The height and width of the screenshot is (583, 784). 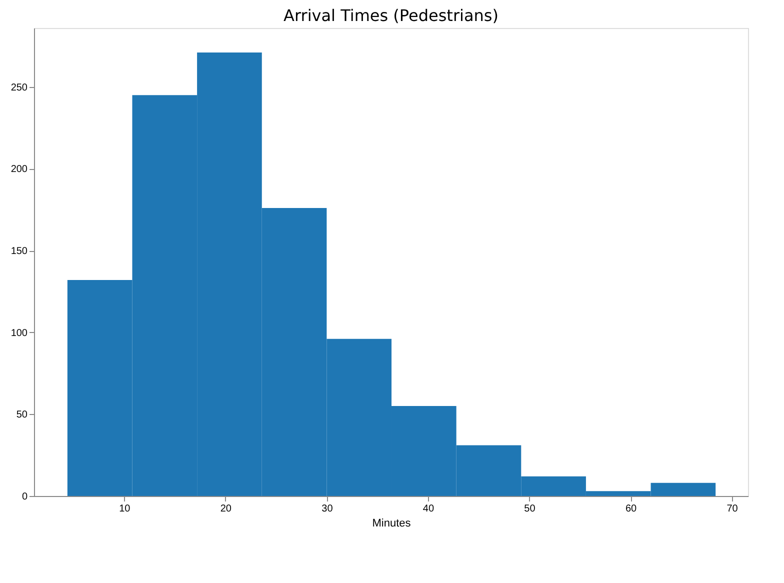 I want to click on x-axis-title: Minutes, so click(x=392, y=524).